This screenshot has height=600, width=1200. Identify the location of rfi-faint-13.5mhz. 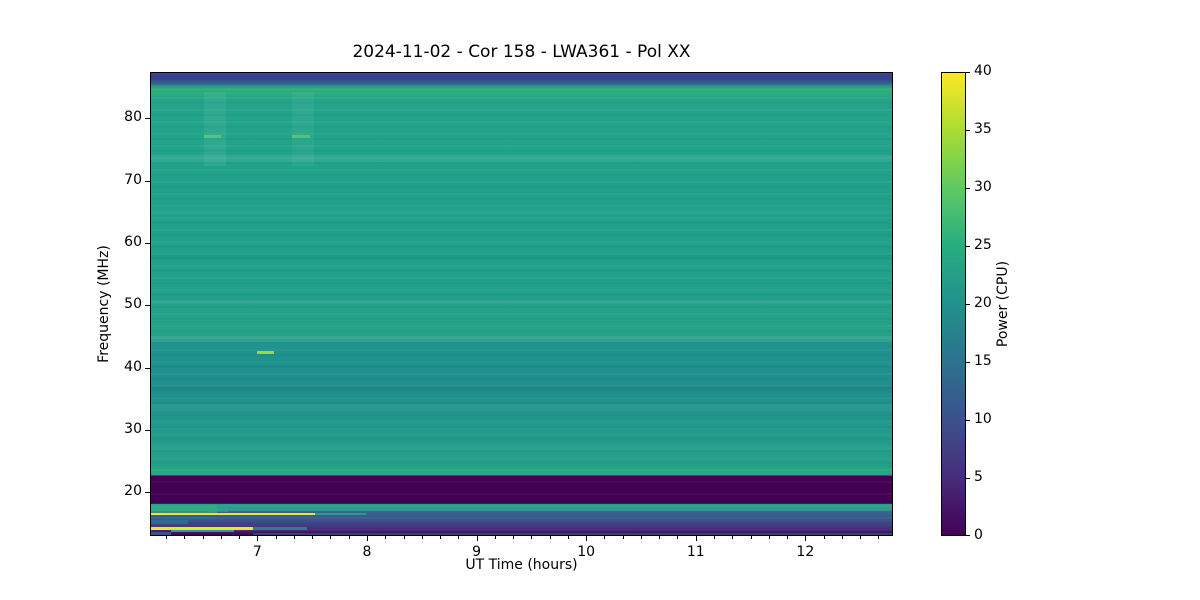
(572, 534).